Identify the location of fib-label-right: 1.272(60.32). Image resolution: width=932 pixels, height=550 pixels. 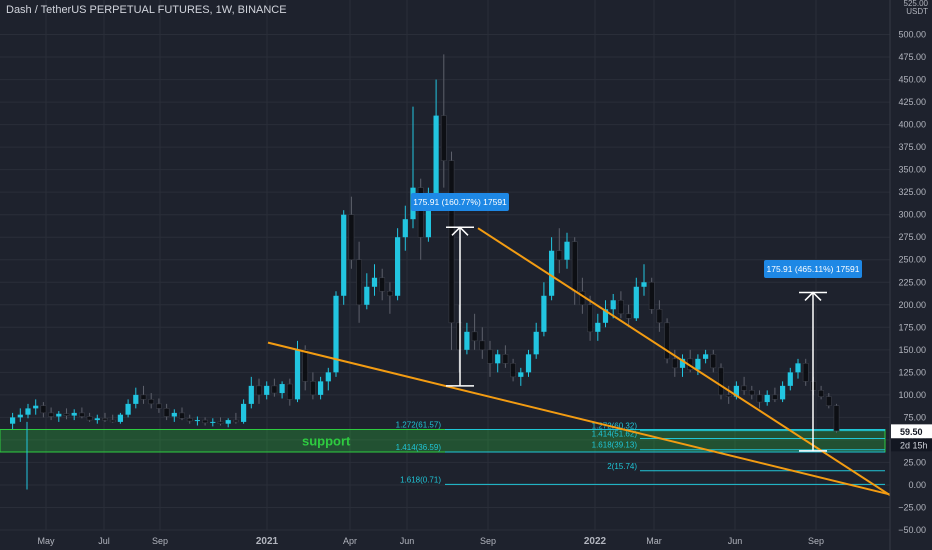
(615, 426).